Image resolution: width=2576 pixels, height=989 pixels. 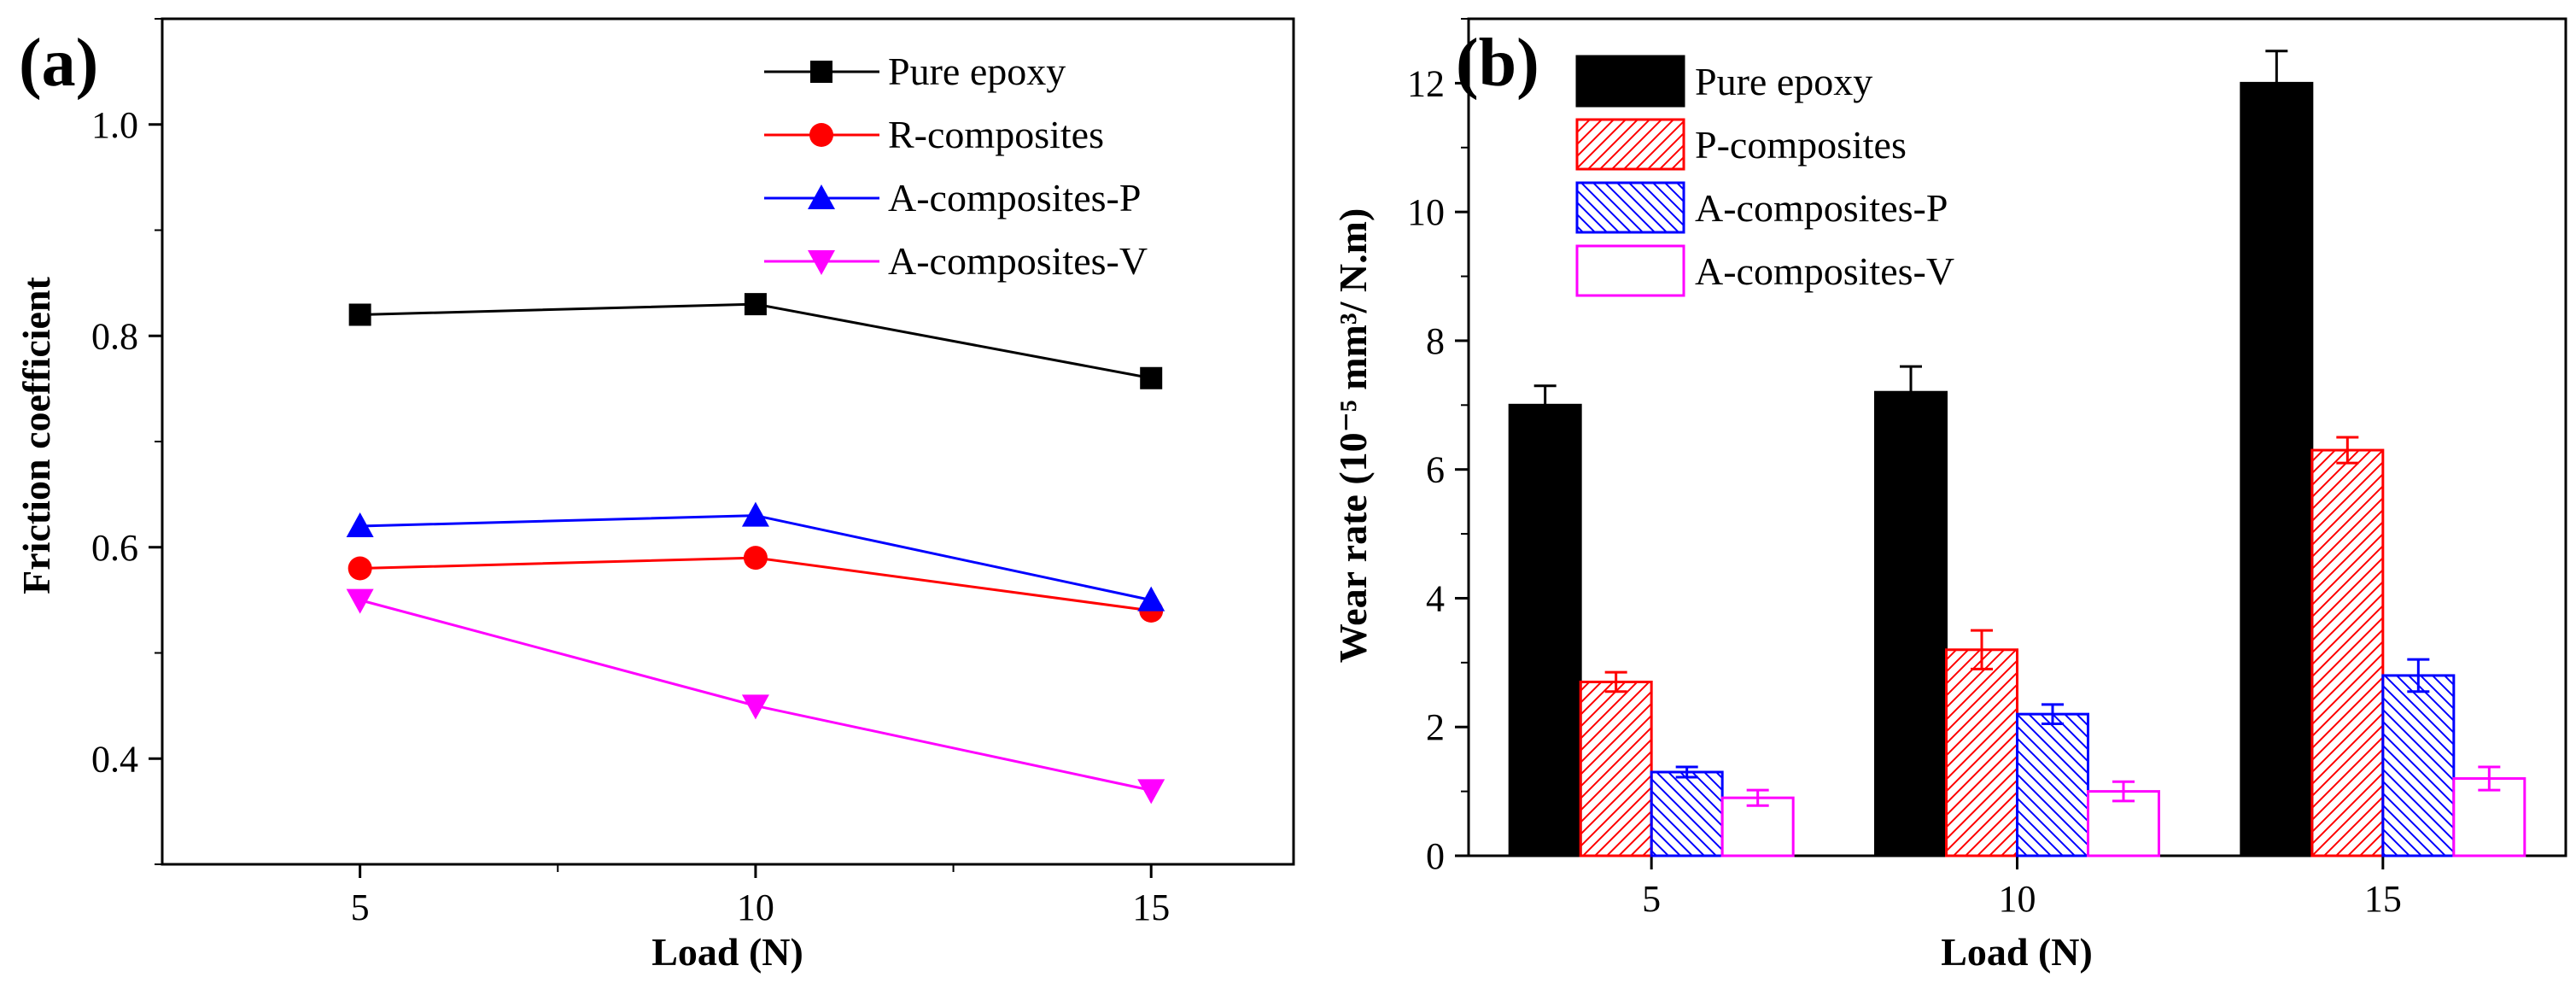 What do you see at coordinates (115, 125) in the screenshot?
I see `panel-a-y-tick-label: 1.0` at bounding box center [115, 125].